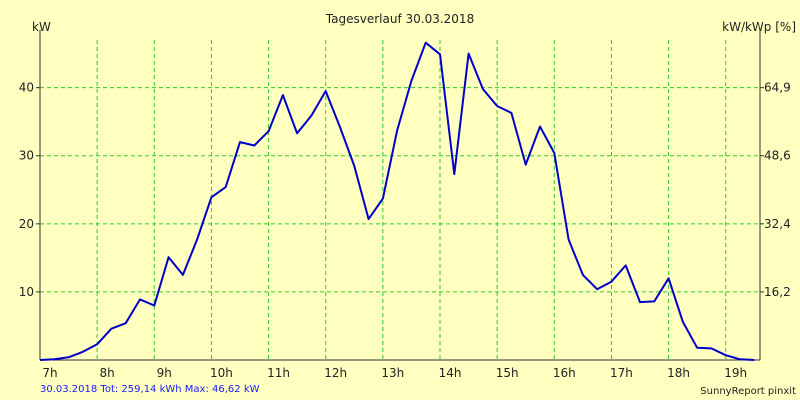  Describe the element at coordinates (26, 224) in the screenshot. I see `y-tick-label-left: 20` at that location.